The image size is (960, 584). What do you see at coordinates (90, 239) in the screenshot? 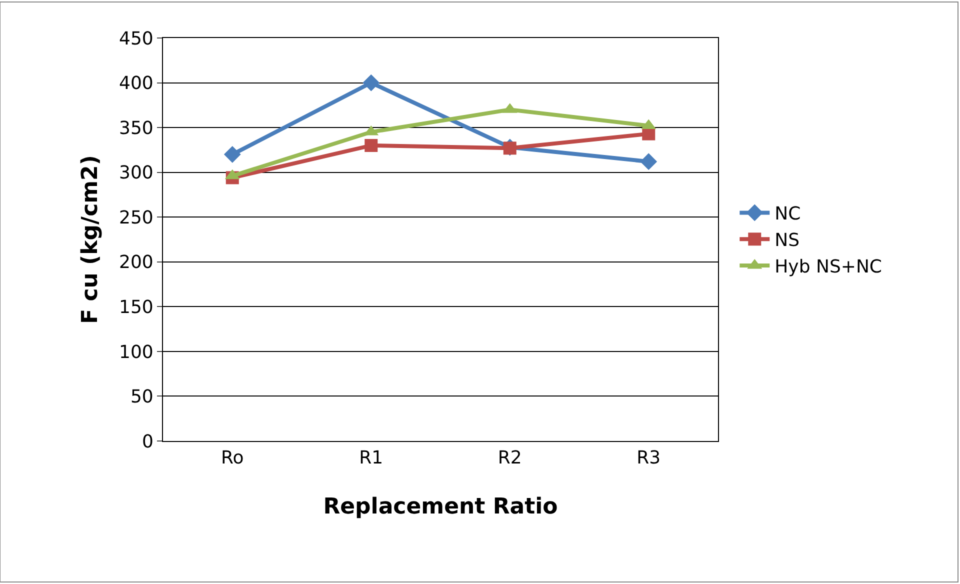
I see `y-axis-title: F cu (kg/cm2)` at bounding box center [90, 239].